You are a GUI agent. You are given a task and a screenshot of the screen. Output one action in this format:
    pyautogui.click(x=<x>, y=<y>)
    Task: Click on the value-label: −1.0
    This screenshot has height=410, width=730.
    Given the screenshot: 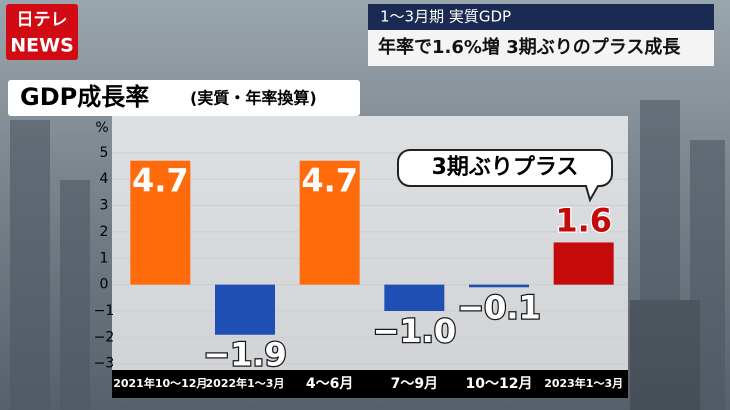 What is the action you would take?
    pyautogui.click(x=415, y=331)
    